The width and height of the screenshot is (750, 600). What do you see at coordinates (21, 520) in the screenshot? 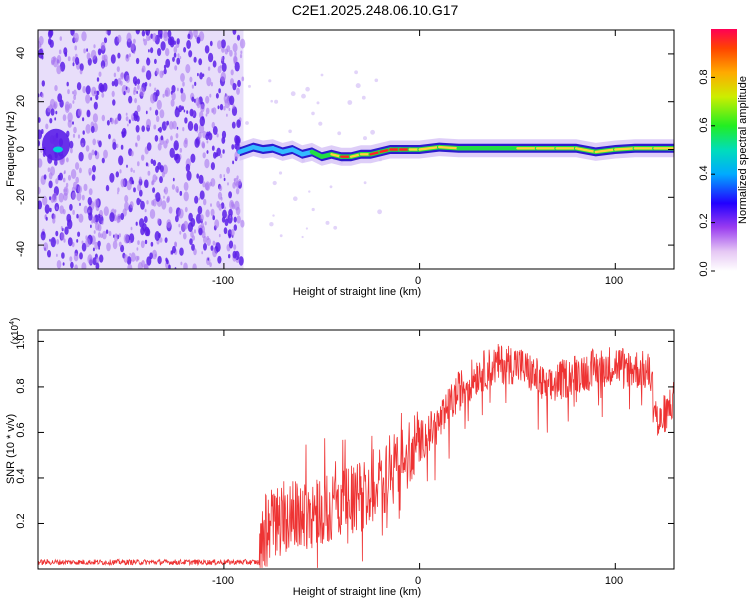
I see `snr-ytick-label: 0.2` at bounding box center [21, 520].